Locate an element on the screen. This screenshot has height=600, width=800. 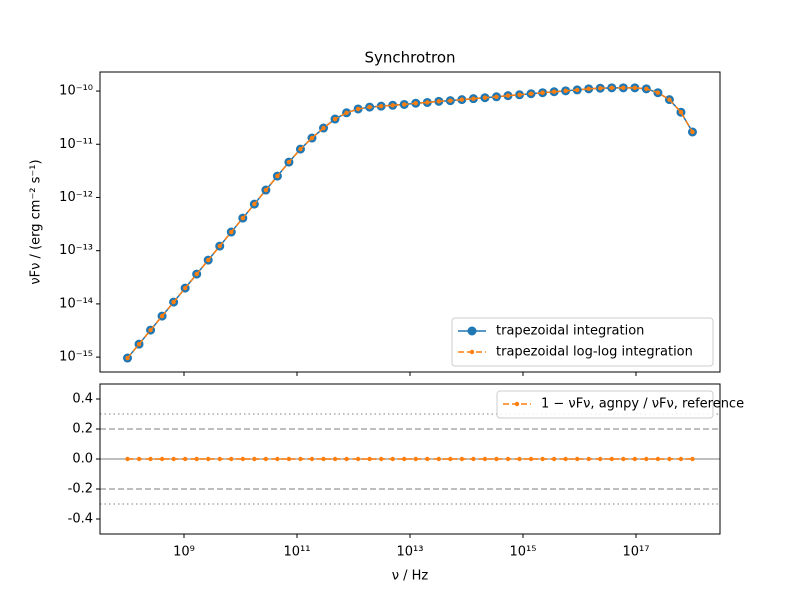
y-tick-label: 0.4 is located at coordinates (82, 399).